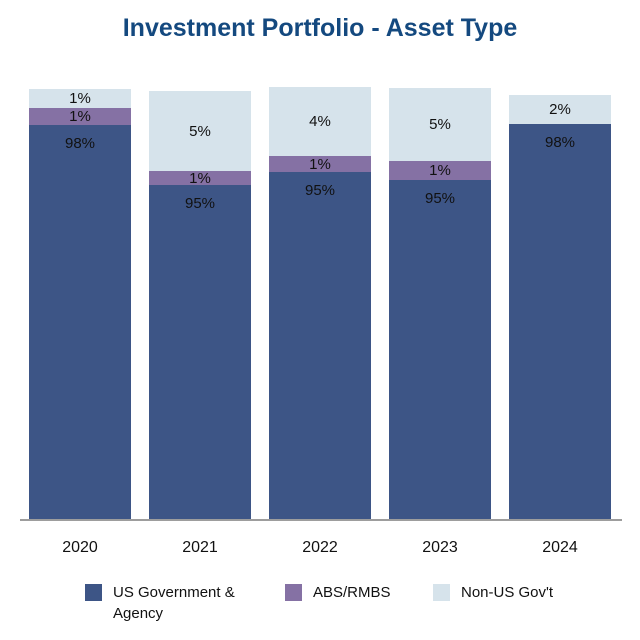 Image resolution: width=640 pixels, height=640 pixels. I want to click on bar-segment-non_us_govt: 4%, so click(320, 121).